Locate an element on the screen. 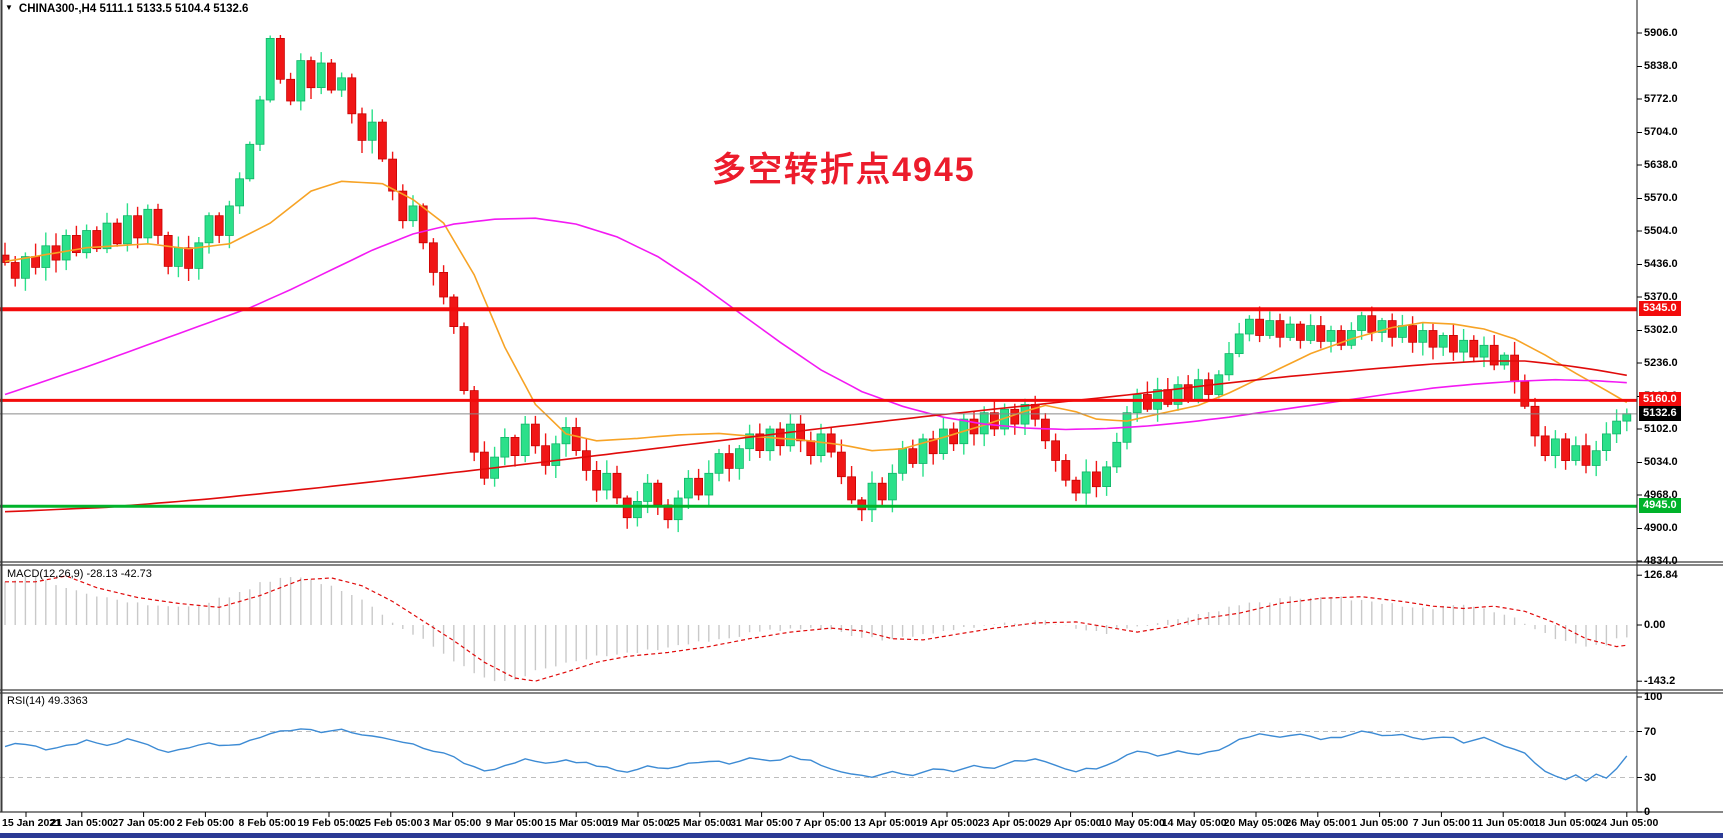 This screenshot has width=1723, height=838. price-axis-label: 5838.0 is located at coordinates (1661, 66).